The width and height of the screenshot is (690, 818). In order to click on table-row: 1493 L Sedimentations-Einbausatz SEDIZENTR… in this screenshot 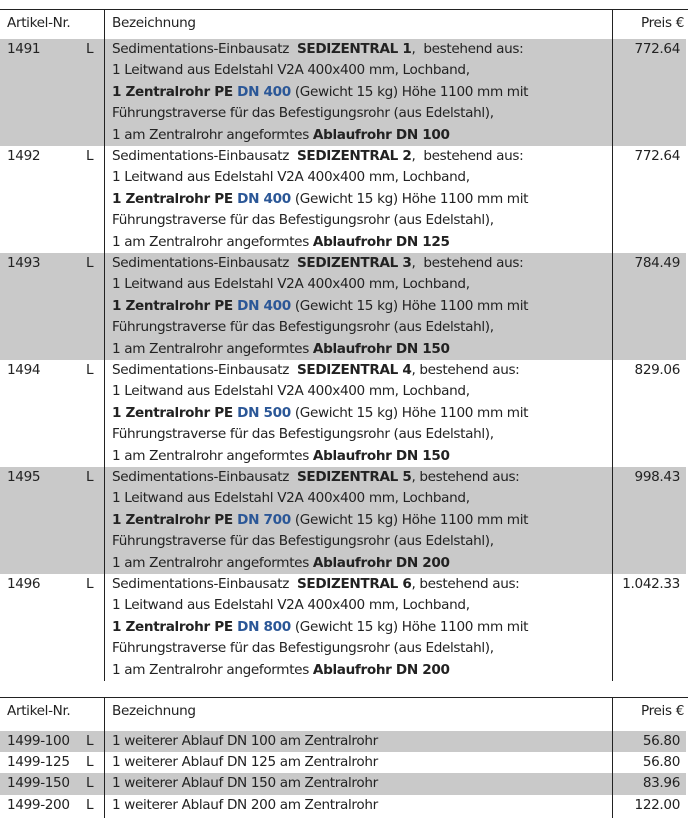, I will do `click(343, 306)`.